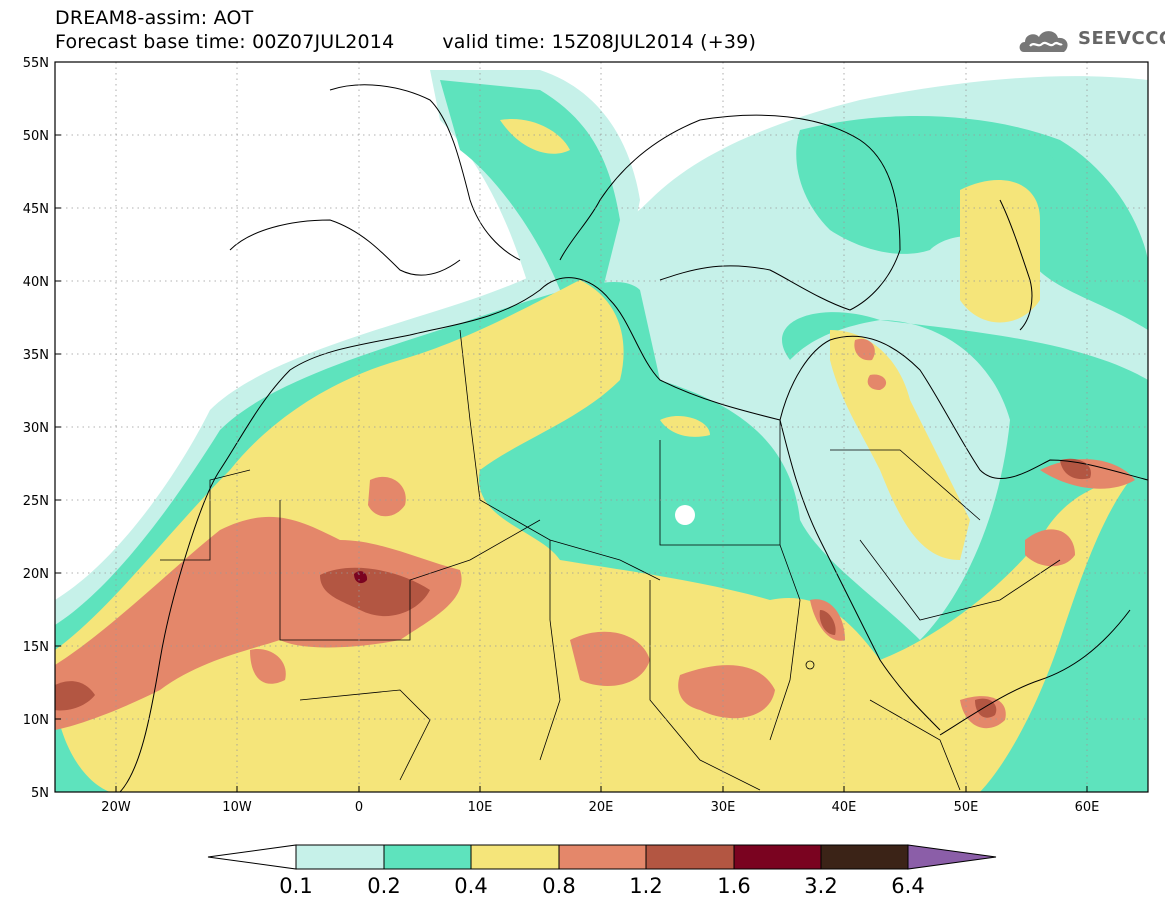 This screenshot has width=1165, height=905. What do you see at coordinates (36, 647) in the screenshot?
I see `lat-label: 15N` at bounding box center [36, 647].